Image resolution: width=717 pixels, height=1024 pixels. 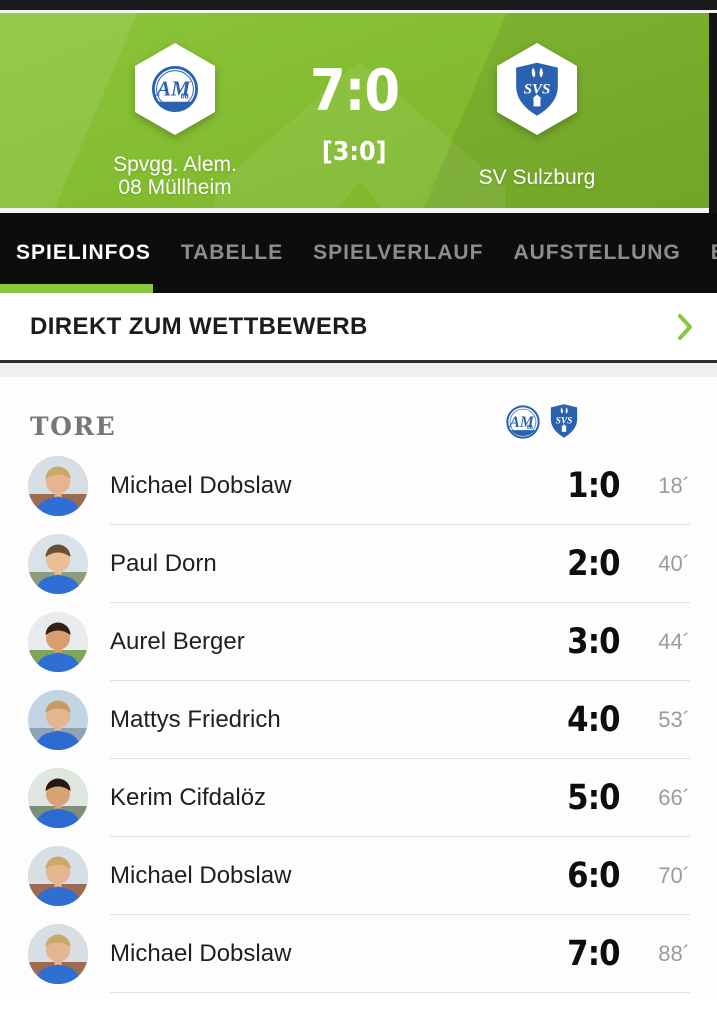 What do you see at coordinates (674, 485) in the screenshot?
I see `goal-minute: 18´` at bounding box center [674, 485].